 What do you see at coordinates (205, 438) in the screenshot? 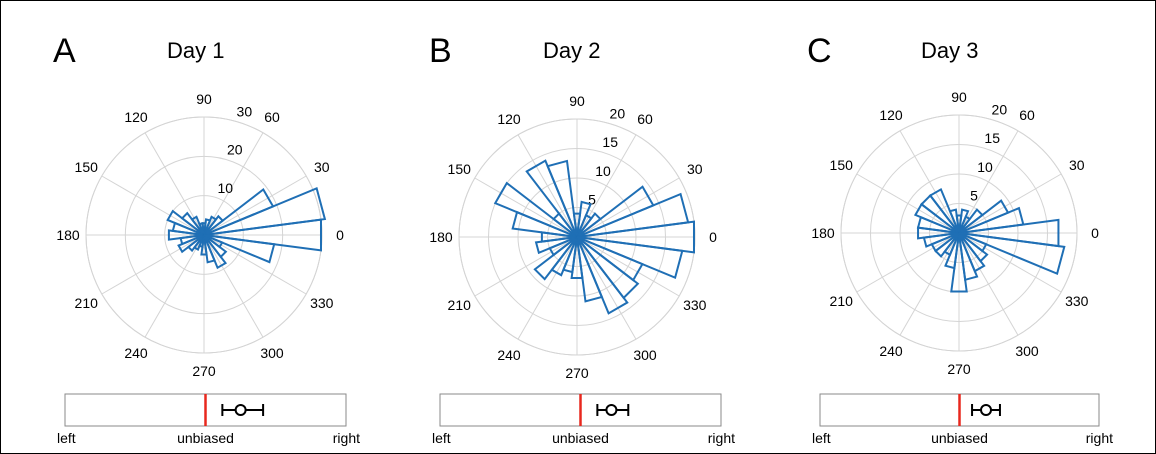
I see `panel-a-unbiased-label: unbiased` at bounding box center [205, 438].